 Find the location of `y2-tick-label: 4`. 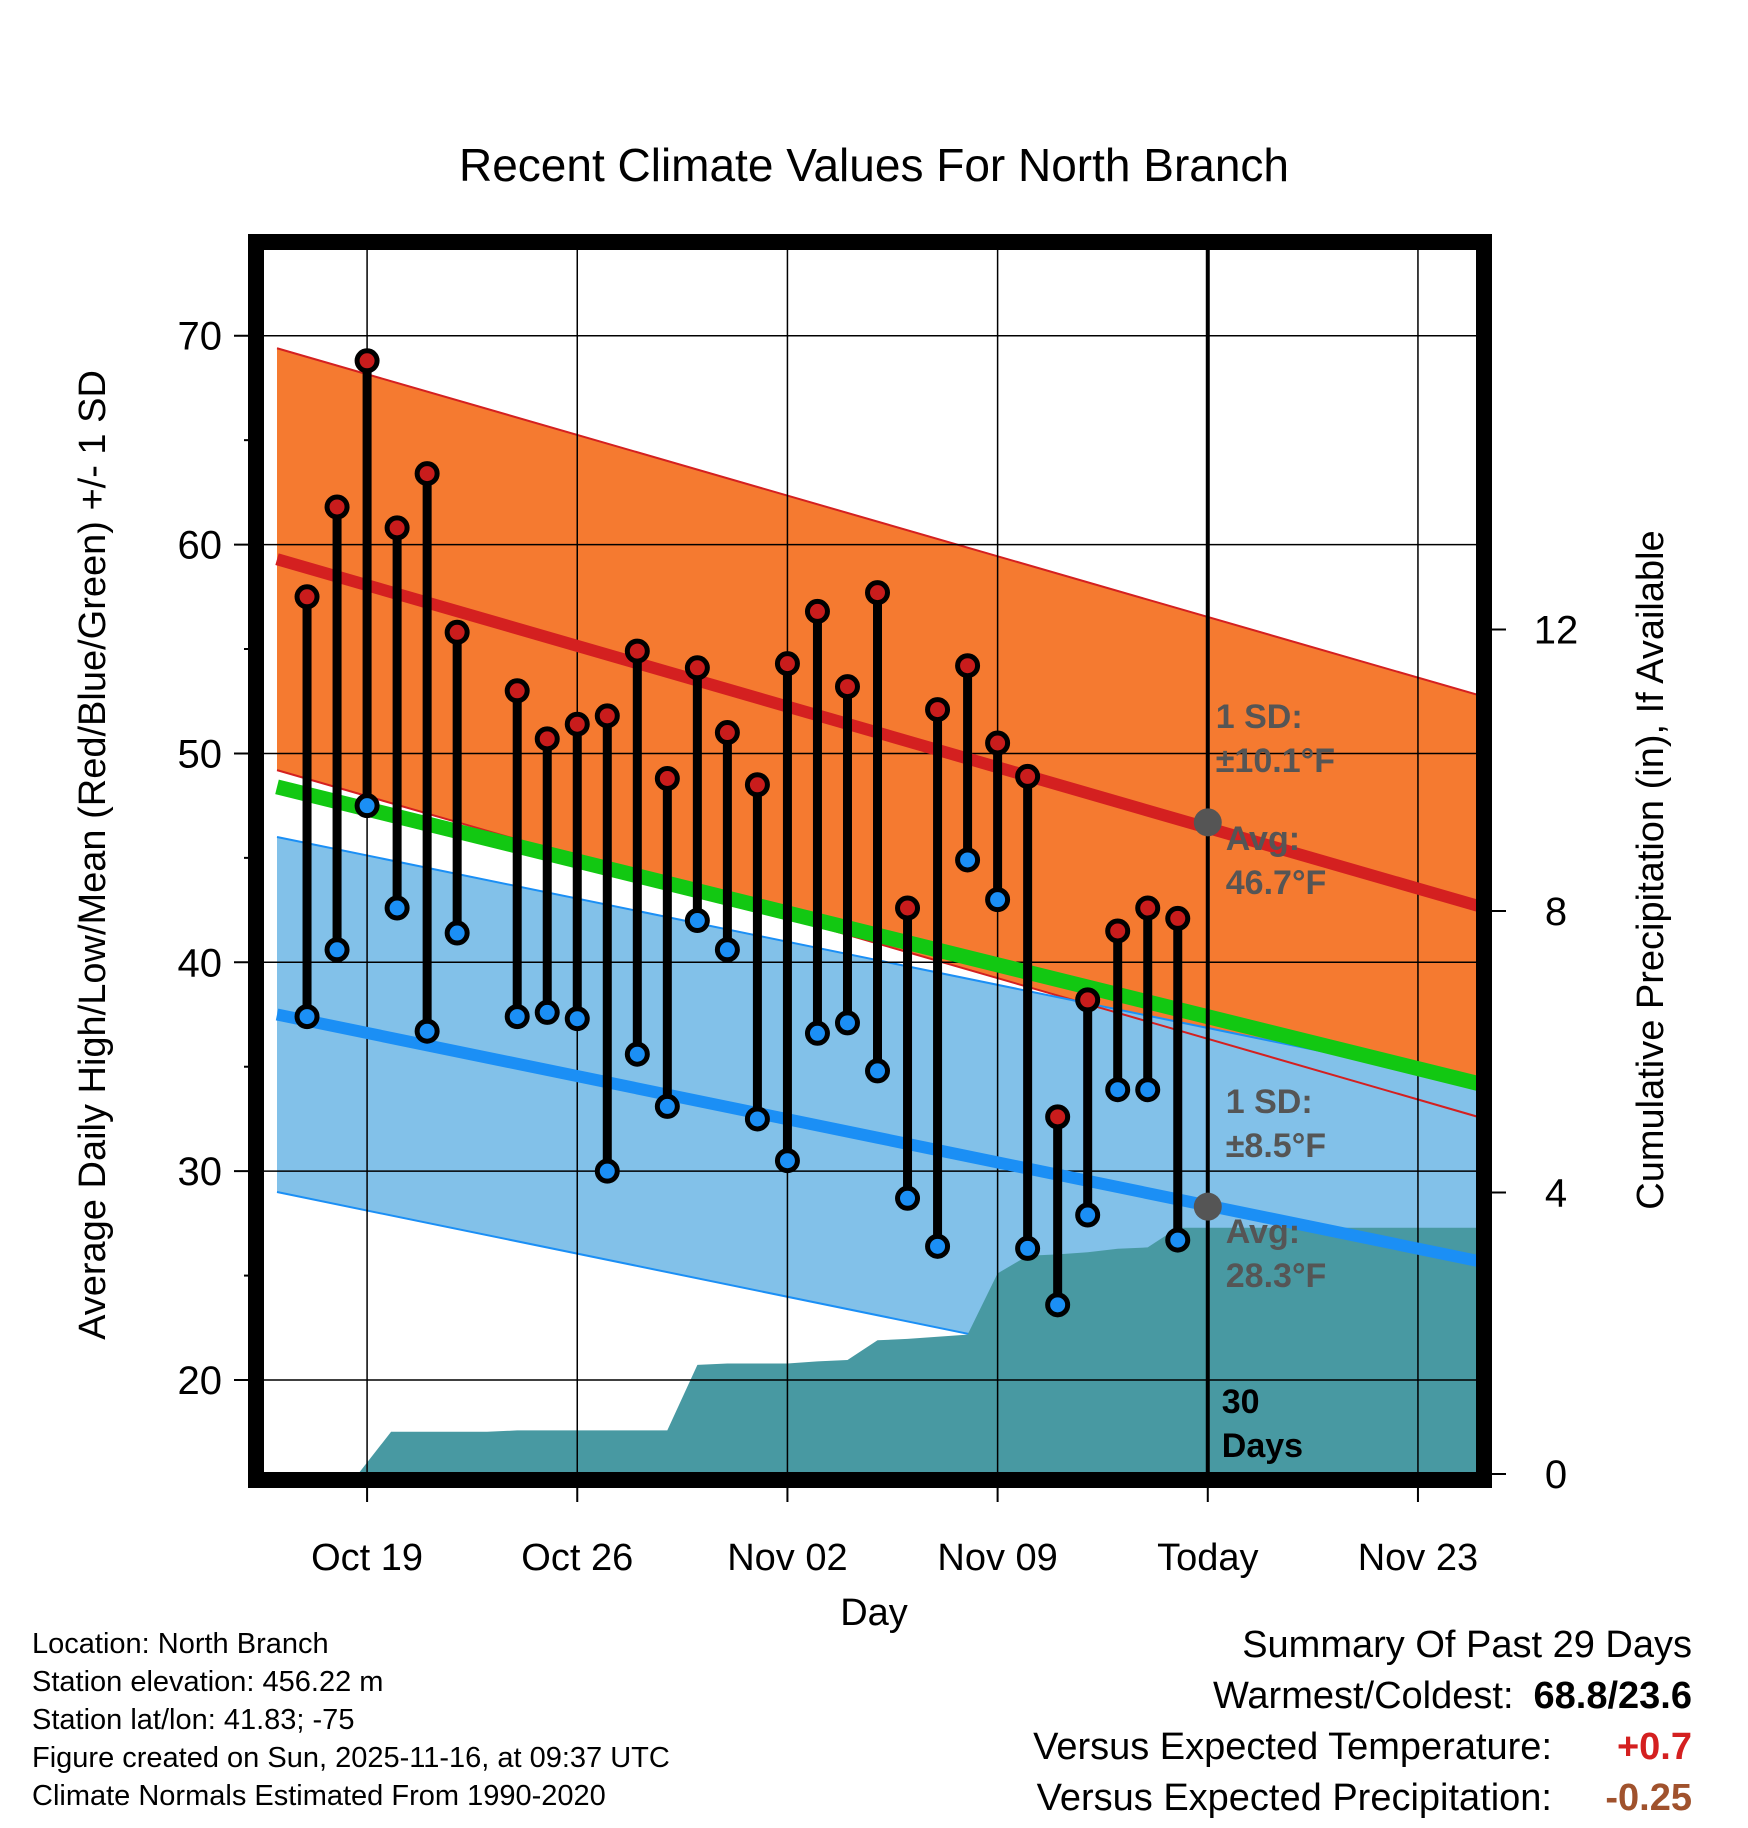

y2-tick-label: 4 is located at coordinates (1556, 1193).